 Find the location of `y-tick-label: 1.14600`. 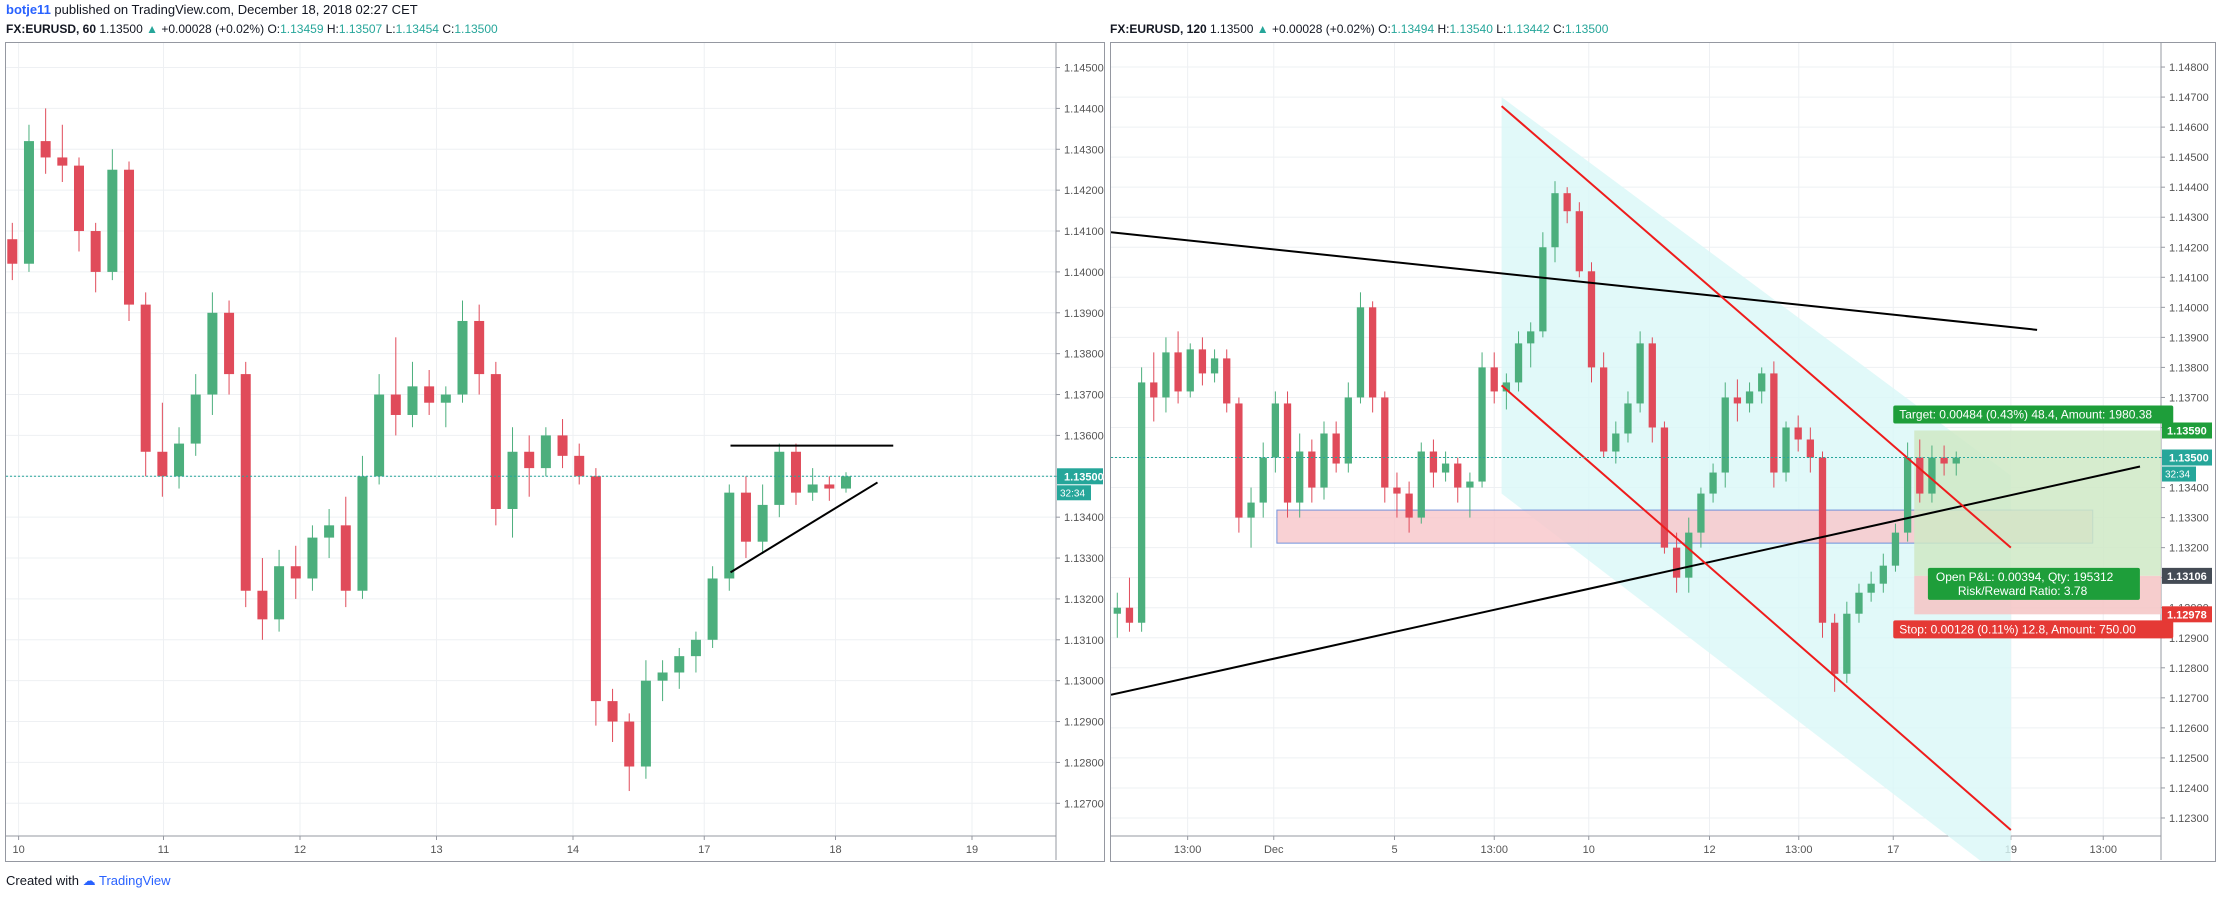

y-tick-label: 1.14600 is located at coordinates (2189, 128).